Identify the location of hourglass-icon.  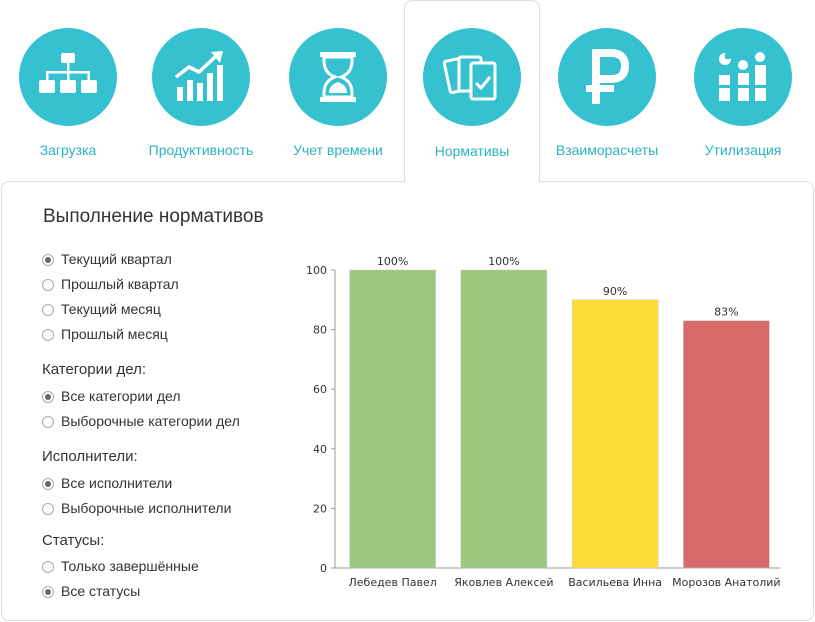
(338, 77).